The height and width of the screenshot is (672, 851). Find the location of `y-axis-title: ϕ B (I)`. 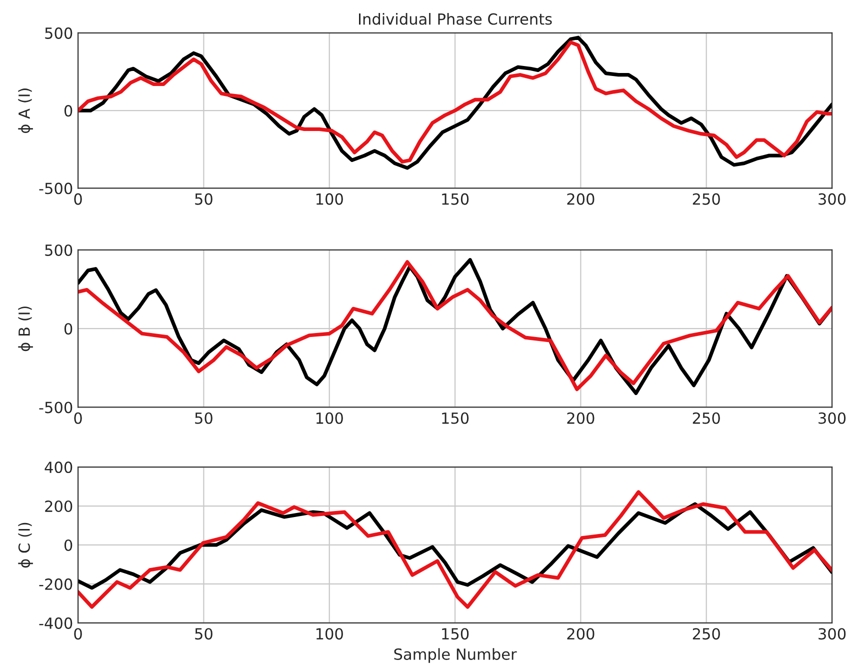

y-axis-title: ϕ B (I) is located at coordinates (25, 329).